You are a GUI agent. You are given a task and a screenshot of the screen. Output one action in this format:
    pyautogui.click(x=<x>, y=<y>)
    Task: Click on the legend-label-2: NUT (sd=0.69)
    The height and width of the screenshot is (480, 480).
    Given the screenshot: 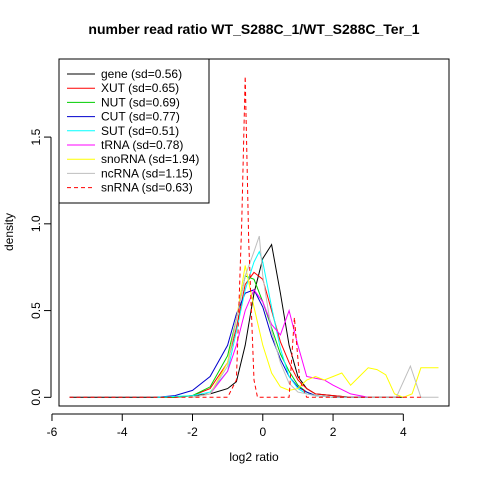 What is the action you would take?
    pyautogui.click(x=140, y=102)
    